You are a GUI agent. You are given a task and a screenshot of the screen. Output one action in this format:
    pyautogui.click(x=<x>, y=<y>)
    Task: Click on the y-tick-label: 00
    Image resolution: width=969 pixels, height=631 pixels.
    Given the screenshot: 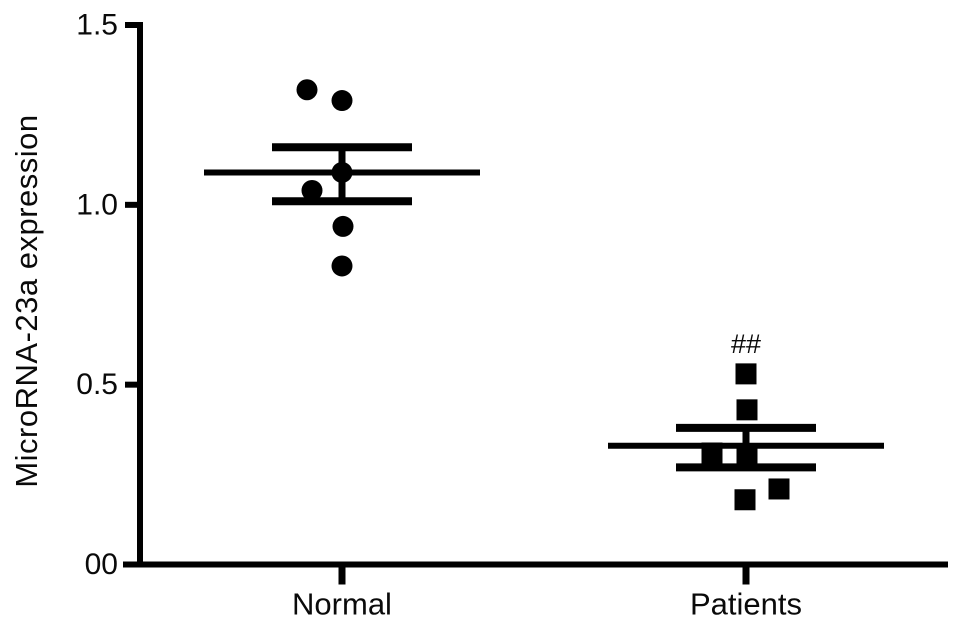 What is the action you would take?
    pyautogui.click(x=101, y=564)
    